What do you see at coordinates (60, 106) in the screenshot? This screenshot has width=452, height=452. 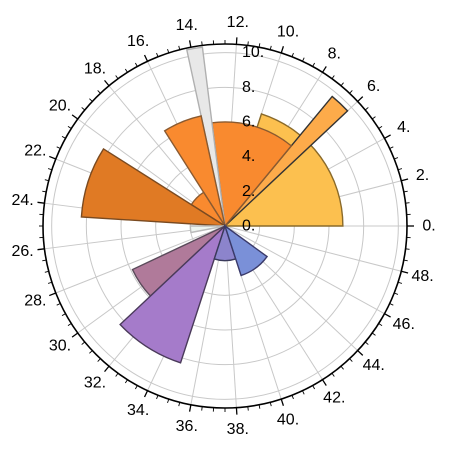 I see `angle-tick-label-10: 20.` at bounding box center [60, 106].